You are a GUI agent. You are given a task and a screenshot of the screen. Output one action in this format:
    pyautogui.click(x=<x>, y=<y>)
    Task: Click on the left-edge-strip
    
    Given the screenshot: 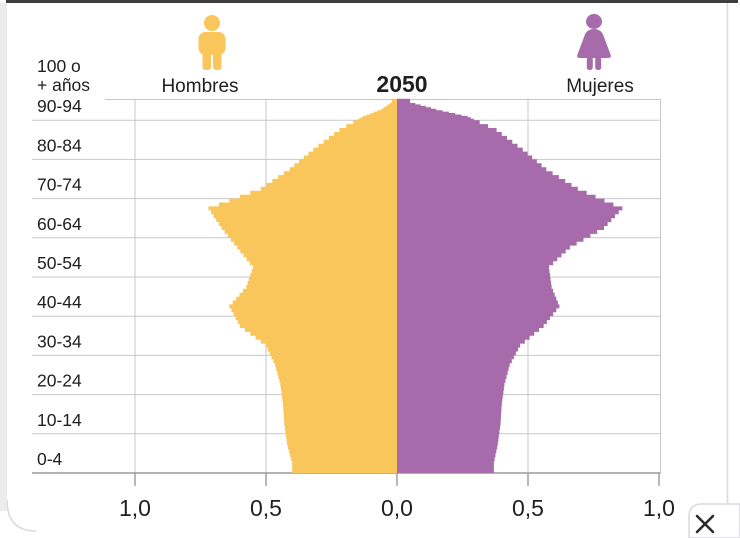 What is the action you would take?
    pyautogui.click(x=3, y=257)
    